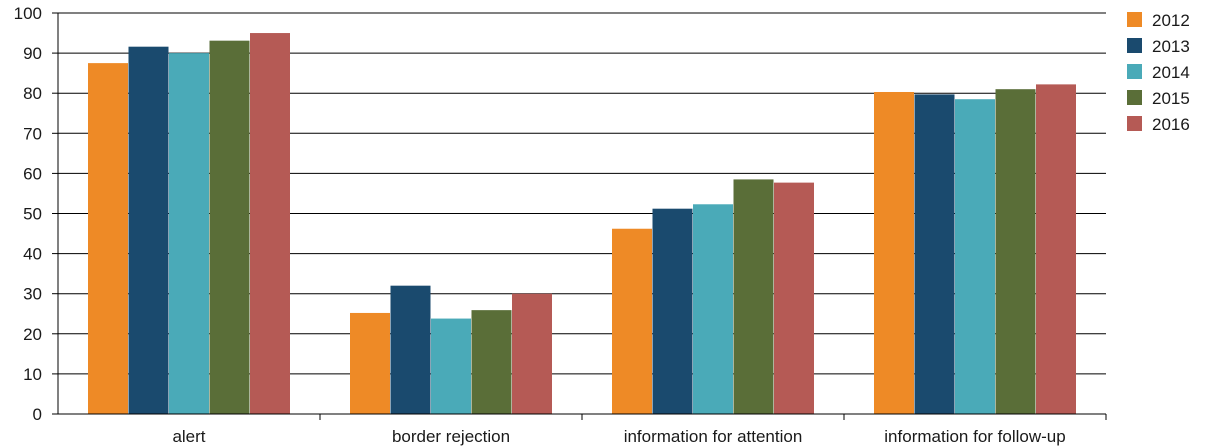  I want to click on y-tick-label: 100, so click(28, 13).